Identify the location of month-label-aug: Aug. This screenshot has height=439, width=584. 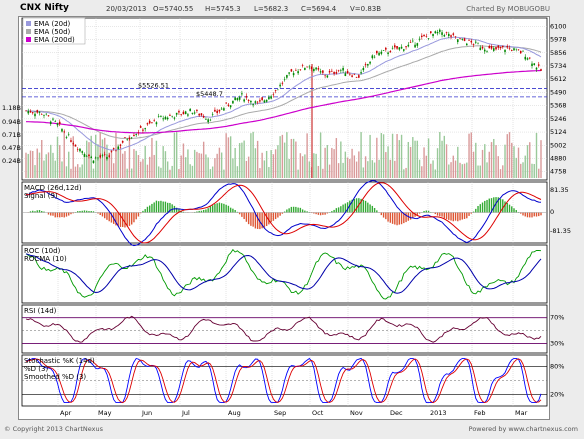
(234, 413).